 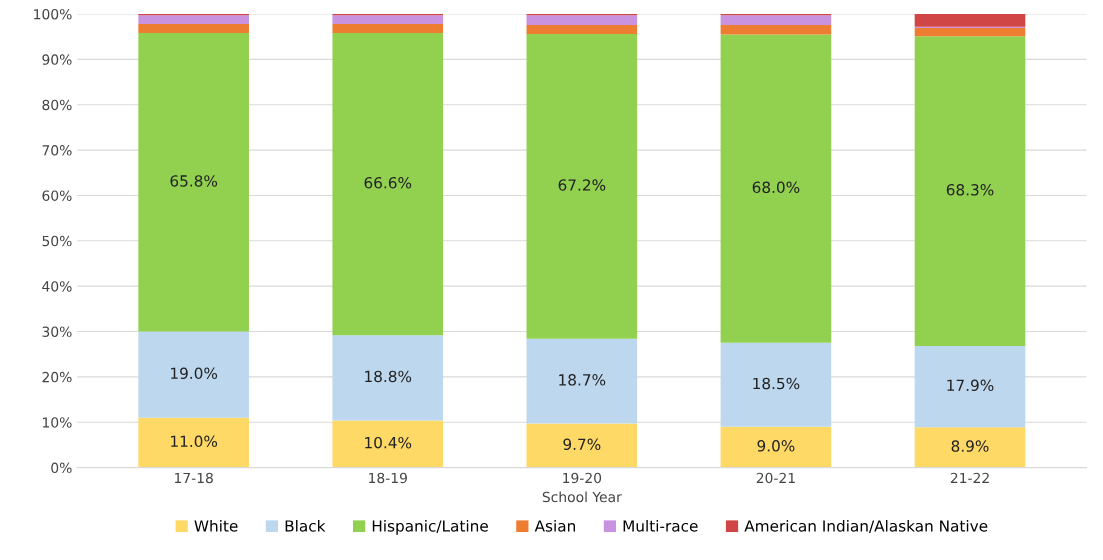 What do you see at coordinates (194, 478) in the screenshot?
I see `x-tick-label: 17-18` at bounding box center [194, 478].